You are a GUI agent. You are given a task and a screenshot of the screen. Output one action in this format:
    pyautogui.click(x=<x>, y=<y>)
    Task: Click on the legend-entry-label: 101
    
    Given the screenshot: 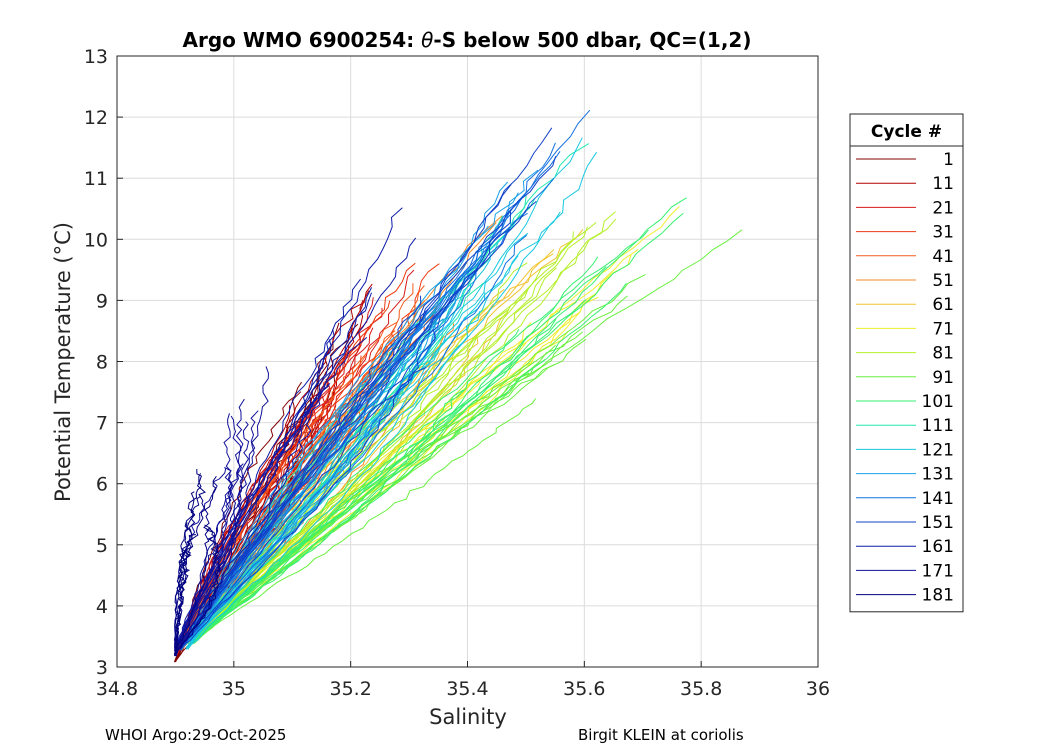 What is the action you would take?
    pyautogui.click(x=938, y=402)
    